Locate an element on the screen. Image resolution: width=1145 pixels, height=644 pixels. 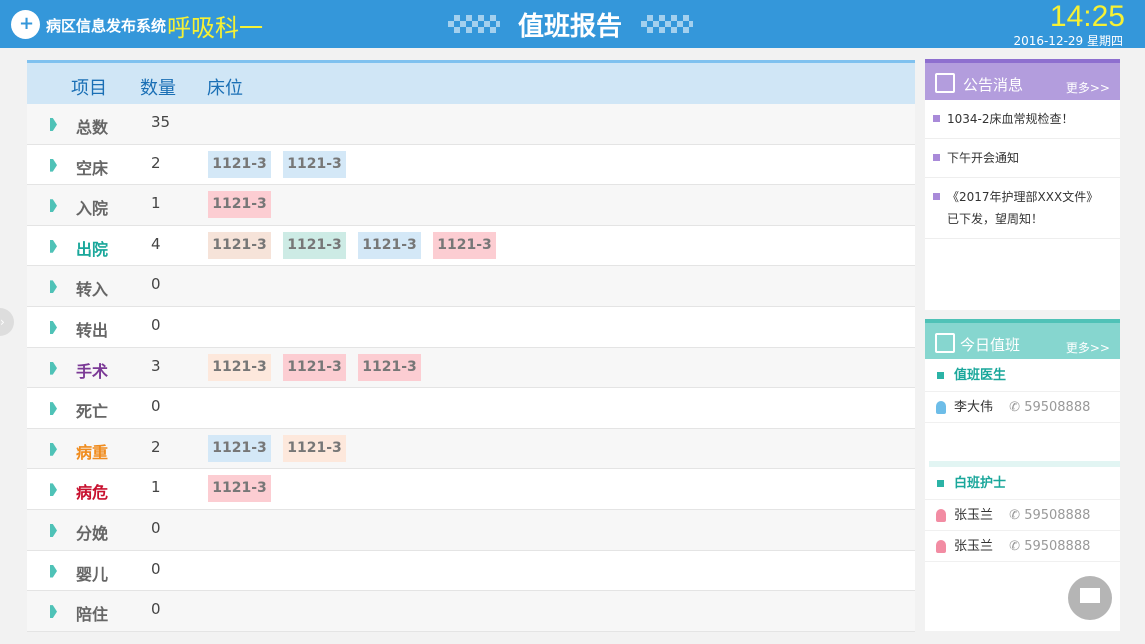
notice-item: 1034-2床血常规检查！ is located at coordinates (1022, 119).